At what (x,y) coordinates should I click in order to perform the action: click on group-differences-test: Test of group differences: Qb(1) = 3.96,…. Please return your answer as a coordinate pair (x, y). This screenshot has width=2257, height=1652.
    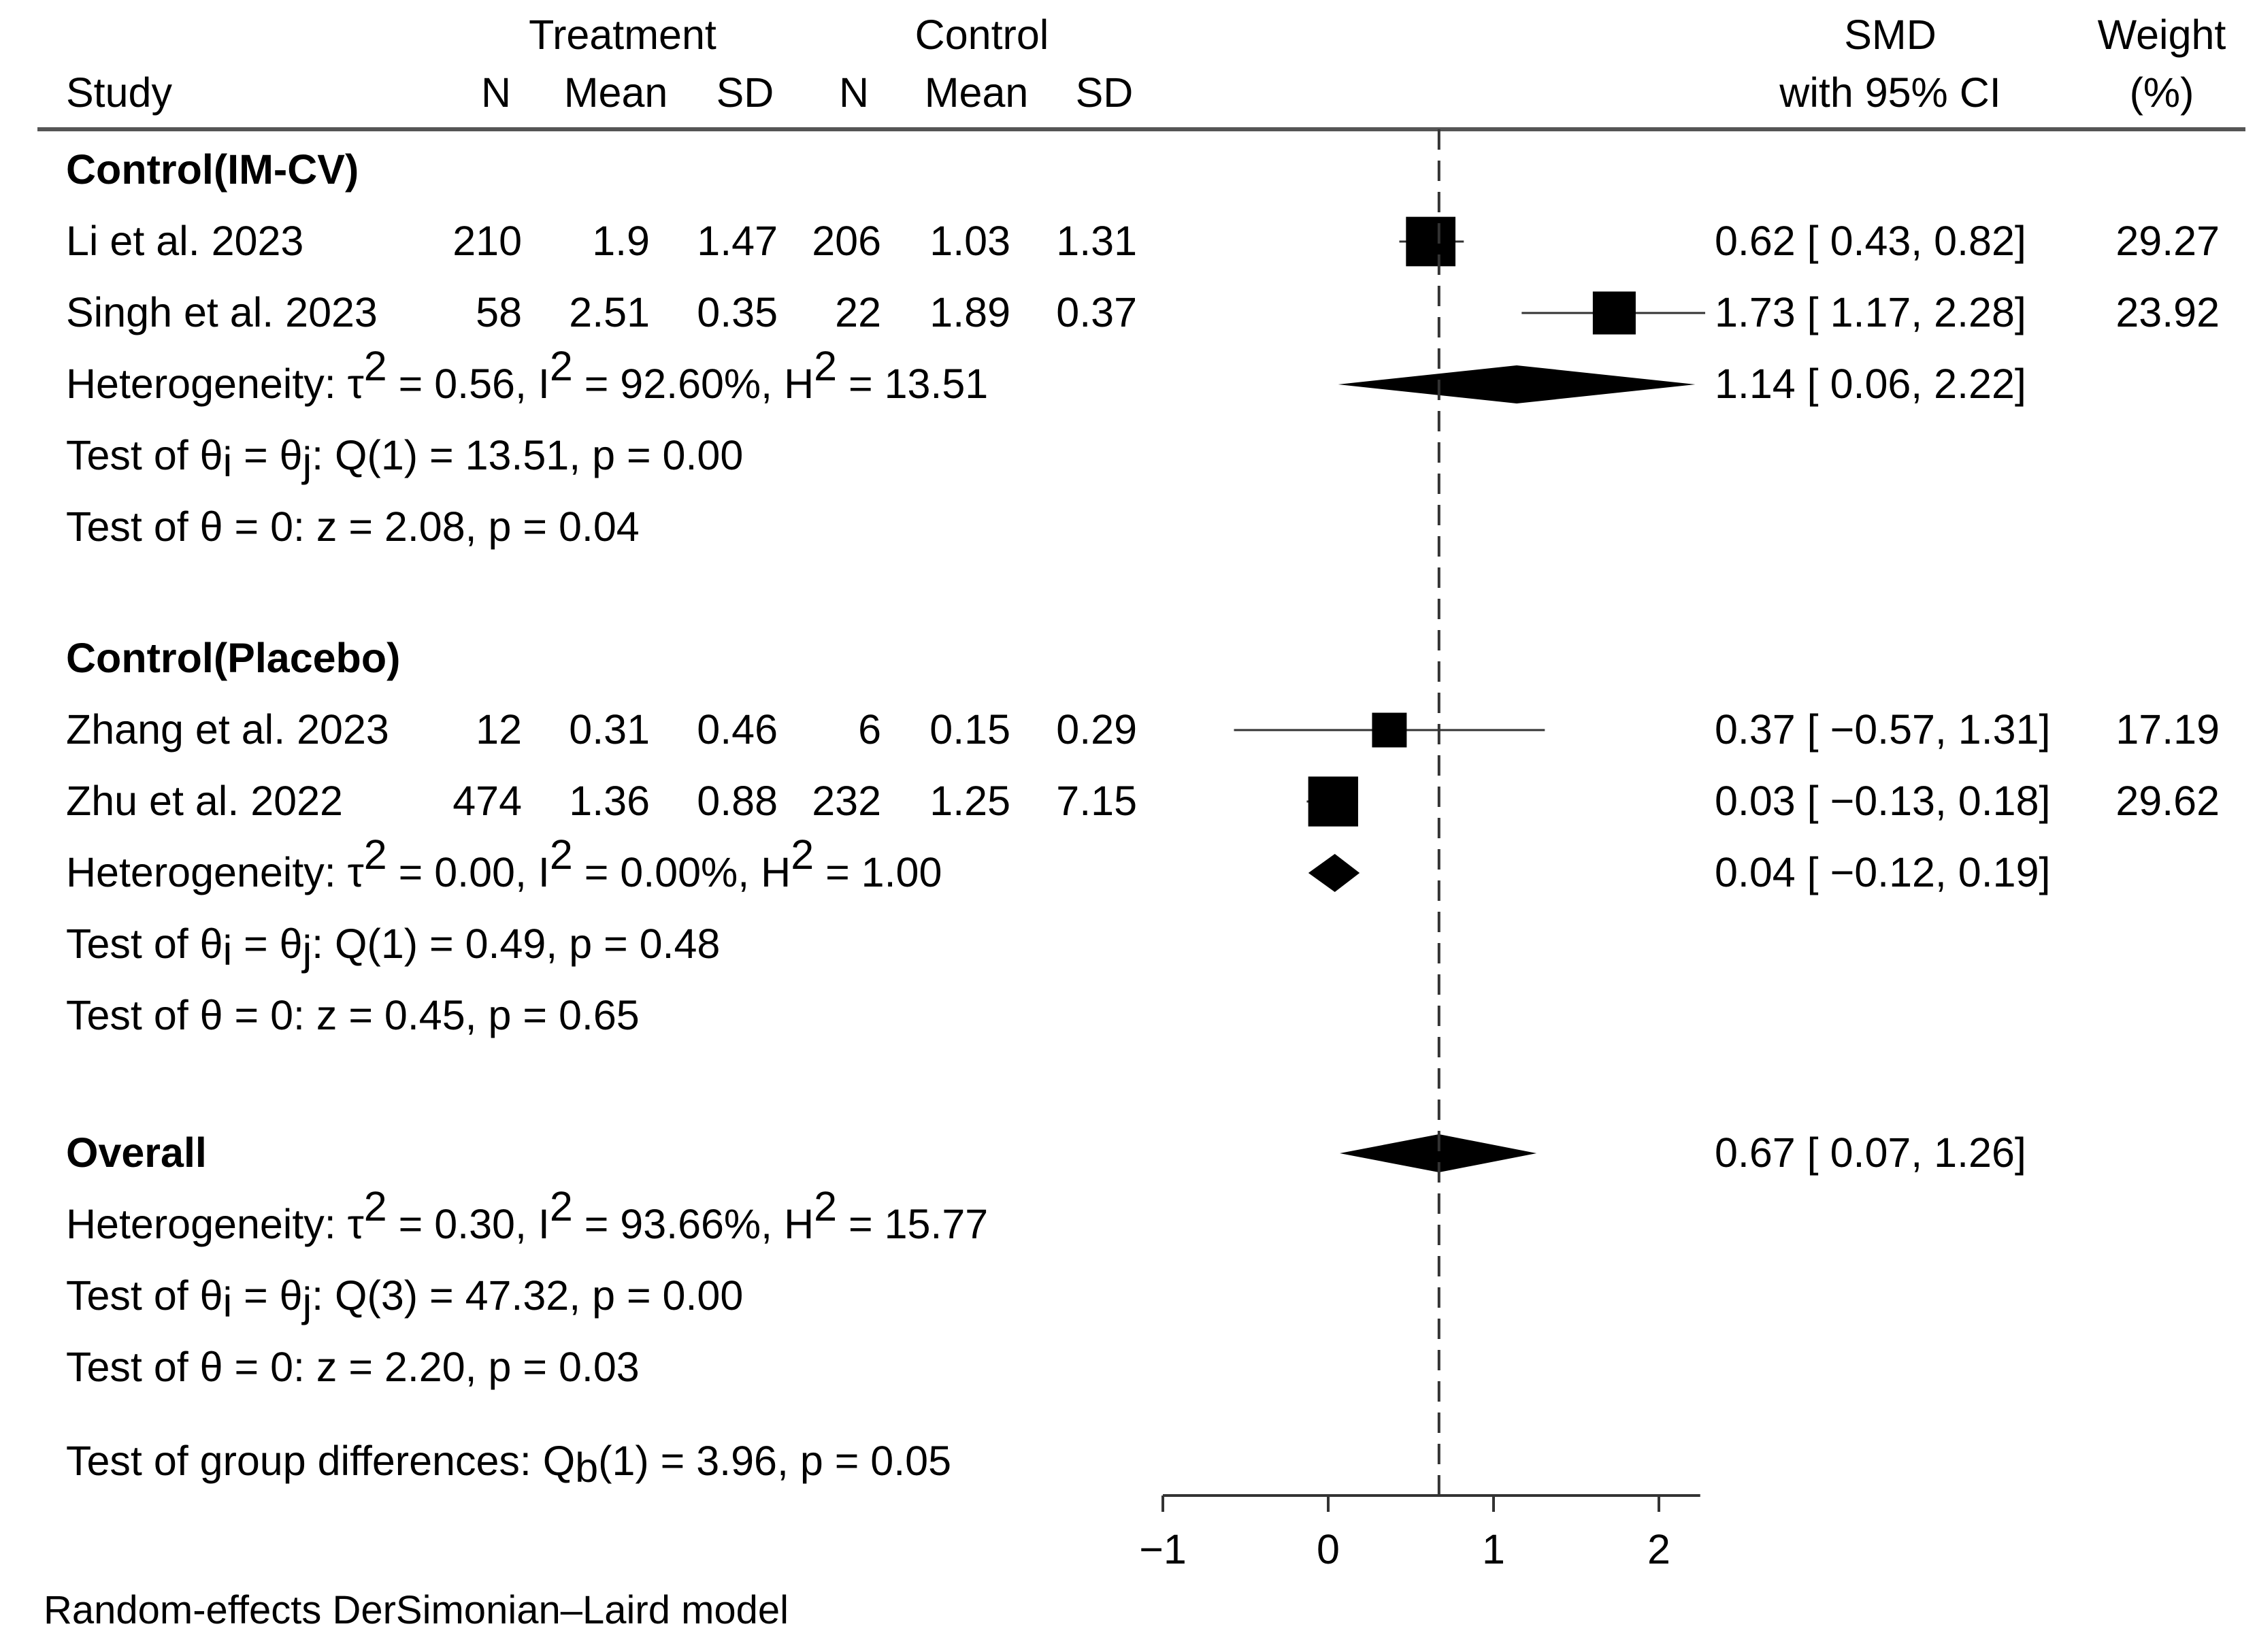
    Looking at the image, I should click on (508, 1465).